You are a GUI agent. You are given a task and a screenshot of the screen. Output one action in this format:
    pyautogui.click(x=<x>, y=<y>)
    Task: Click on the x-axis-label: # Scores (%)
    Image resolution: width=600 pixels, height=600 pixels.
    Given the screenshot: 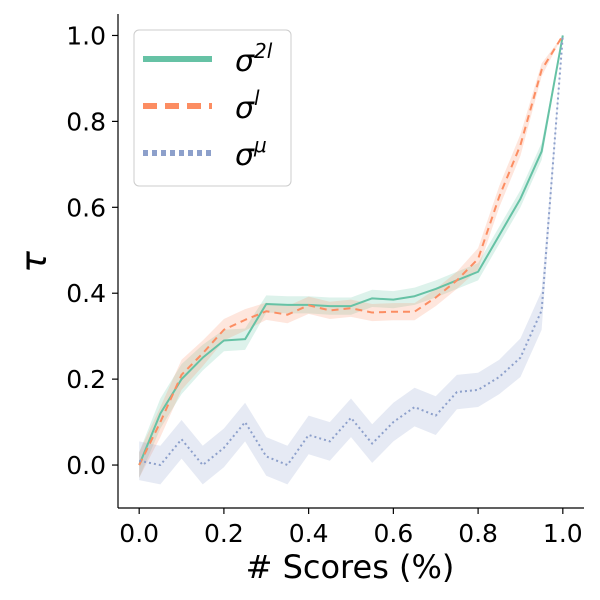 What is the action you would take?
    pyautogui.click(x=350, y=567)
    